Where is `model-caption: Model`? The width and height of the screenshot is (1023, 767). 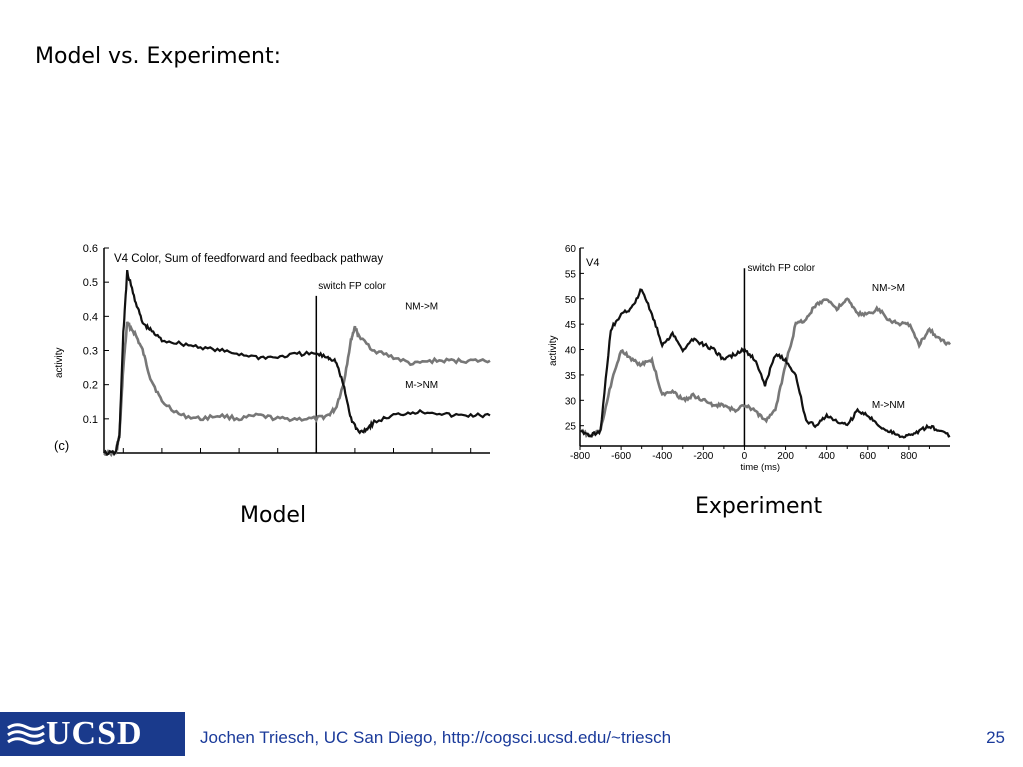 model-caption: Model is located at coordinates (273, 515).